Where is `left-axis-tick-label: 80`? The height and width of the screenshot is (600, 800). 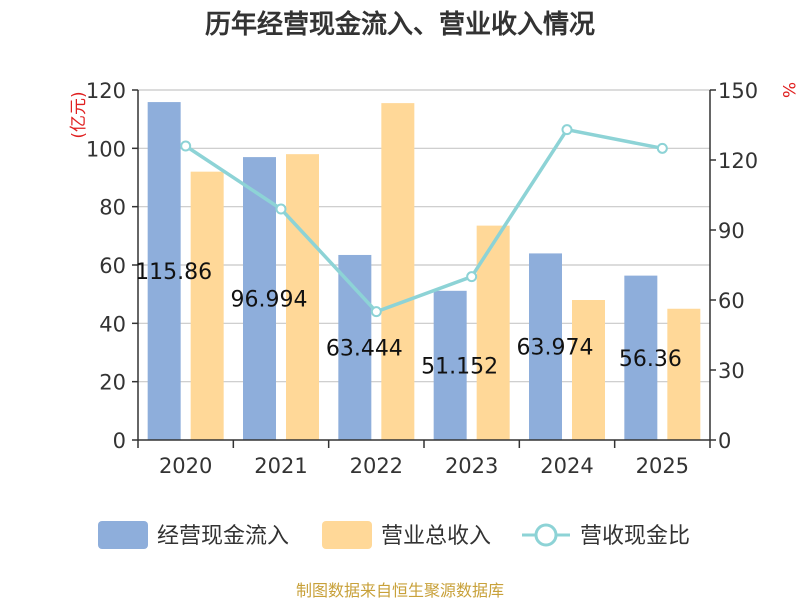 left-axis-tick-label: 80 is located at coordinates (112, 208).